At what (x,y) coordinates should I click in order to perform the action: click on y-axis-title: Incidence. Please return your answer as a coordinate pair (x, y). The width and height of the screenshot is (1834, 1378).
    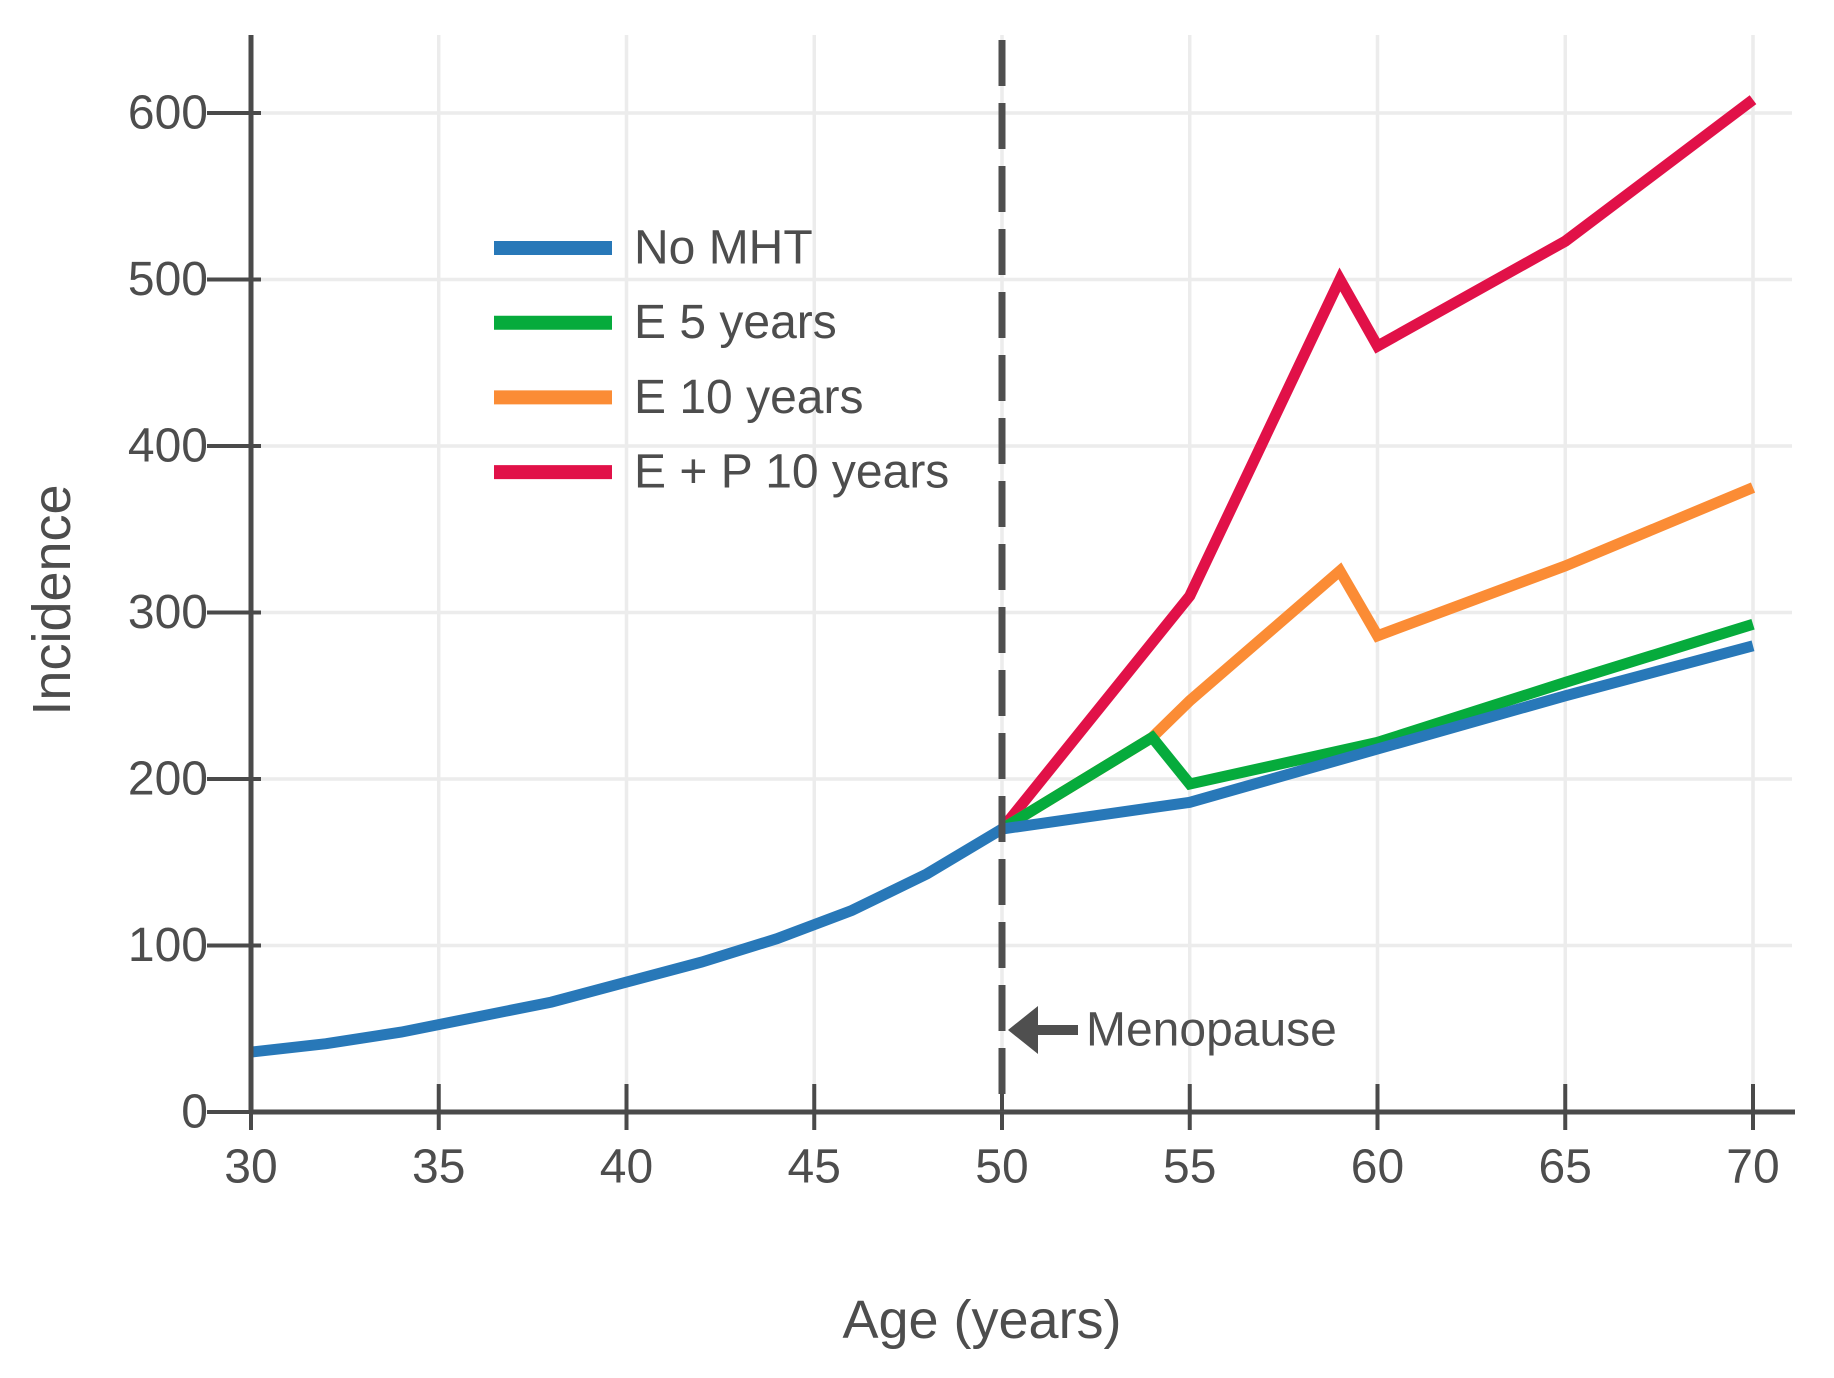
    Looking at the image, I should click on (52, 599).